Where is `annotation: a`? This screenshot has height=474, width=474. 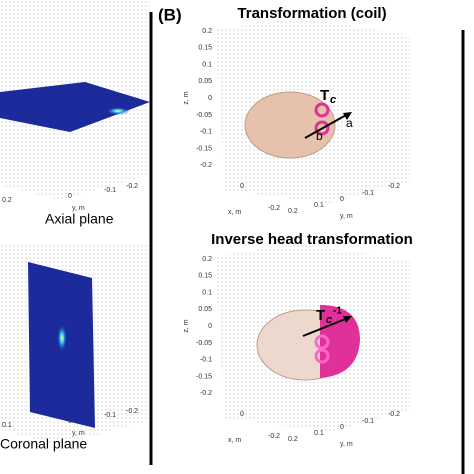 annotation: a is located at coordinates (349, 123).